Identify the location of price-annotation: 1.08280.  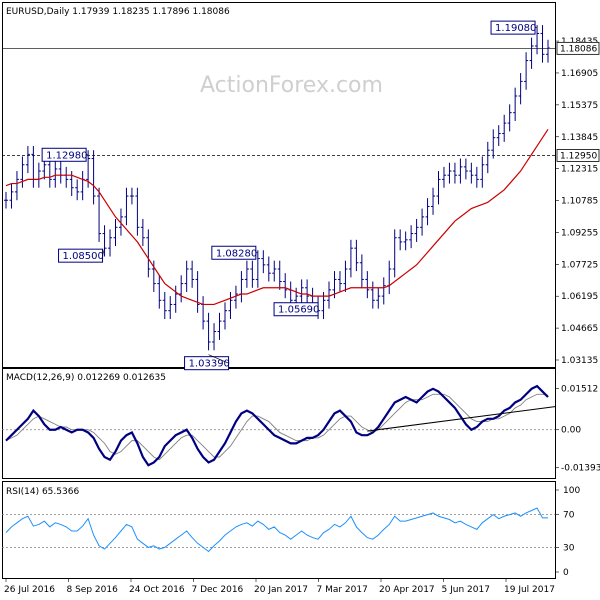
(234, 252).